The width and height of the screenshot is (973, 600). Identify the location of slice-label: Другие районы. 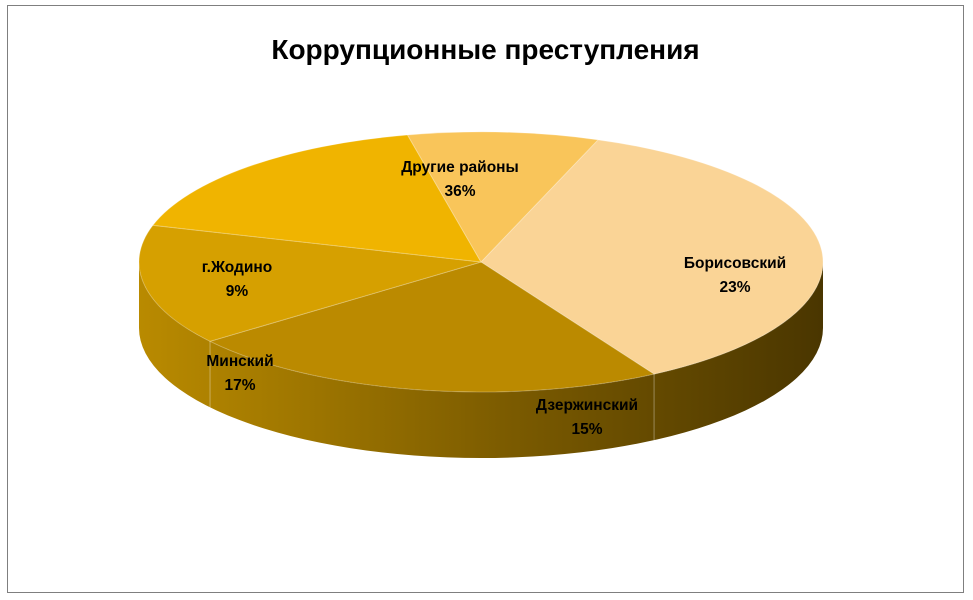
(460, 167).